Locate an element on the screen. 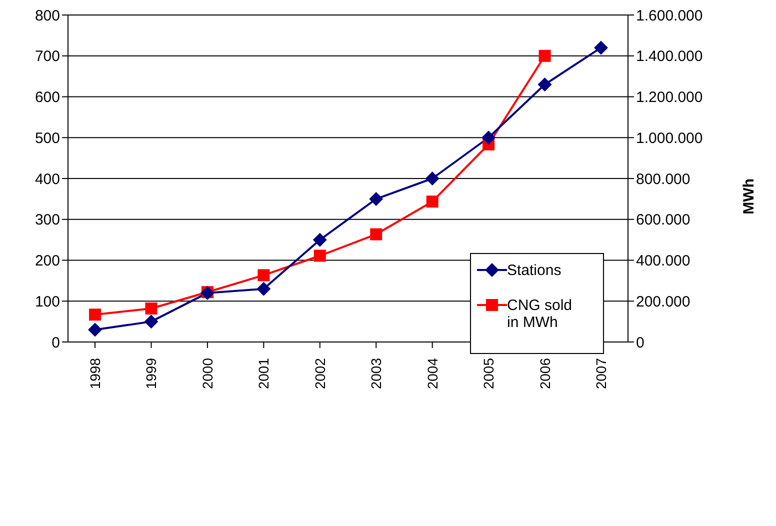 The image size is (776, 526). y-tick-label: 400 is located at coordinates (47, 179).